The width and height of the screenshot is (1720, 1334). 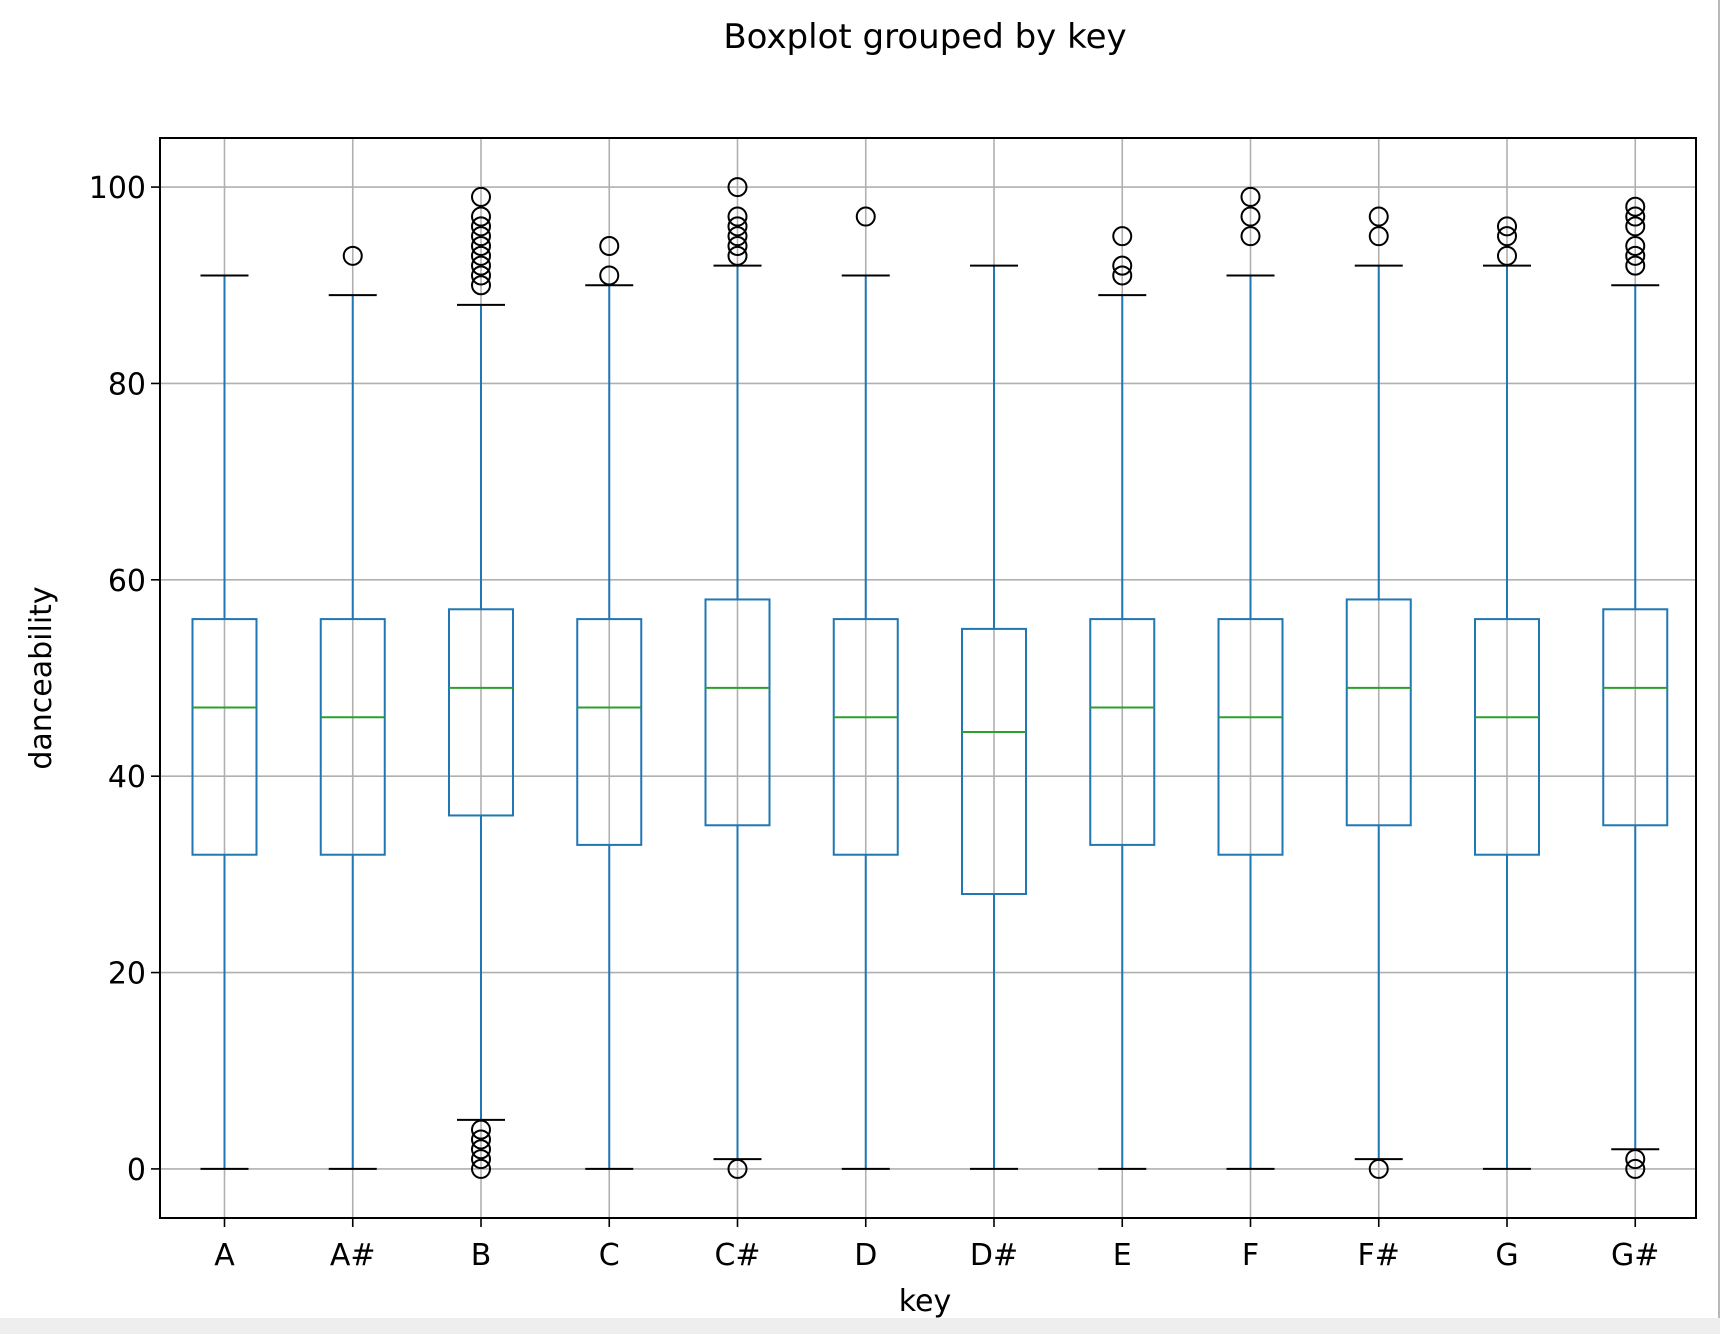 I want to click on x-tick-label: B, so click(x=481, y=1255).